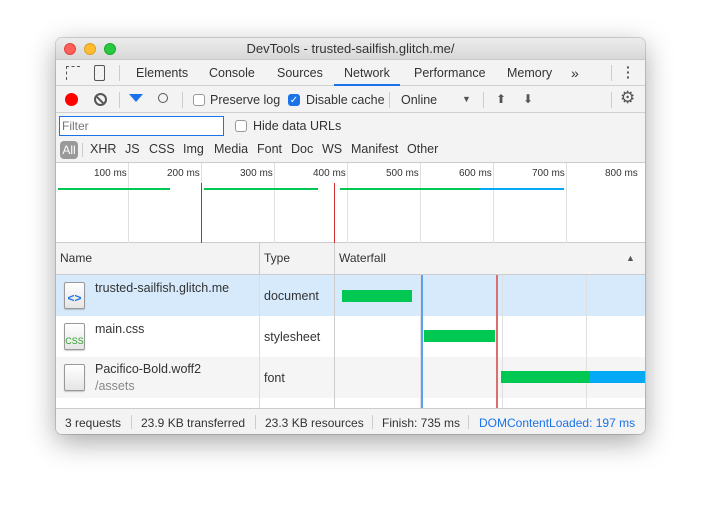 The width and height of the screenshot is (701, 509). Describe the element at coordinates (231, 149) in the screenshot. I see `type-filter-media: Media` at that location.